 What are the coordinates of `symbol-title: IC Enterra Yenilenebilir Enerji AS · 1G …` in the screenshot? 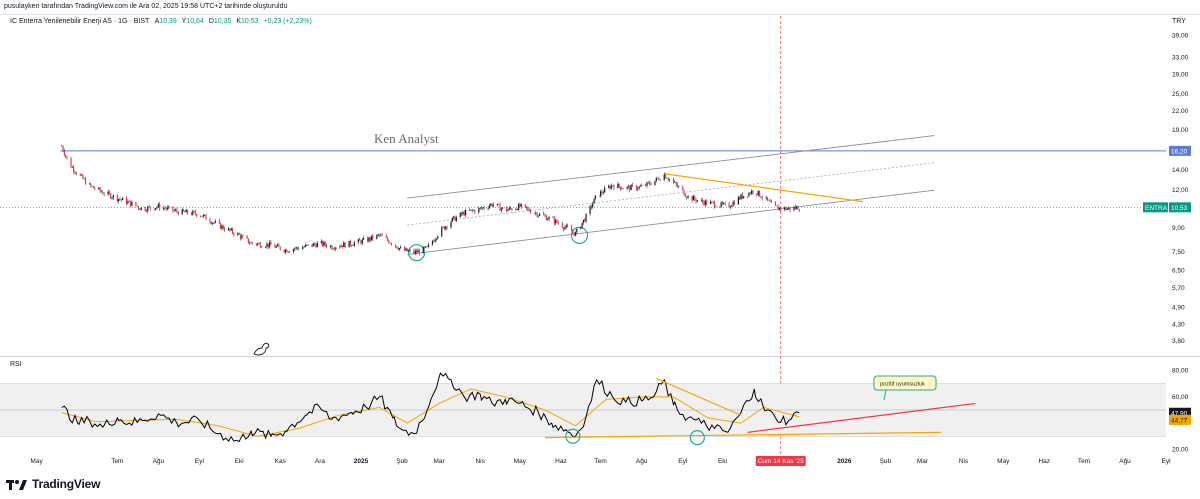 It's located at (80, 21).